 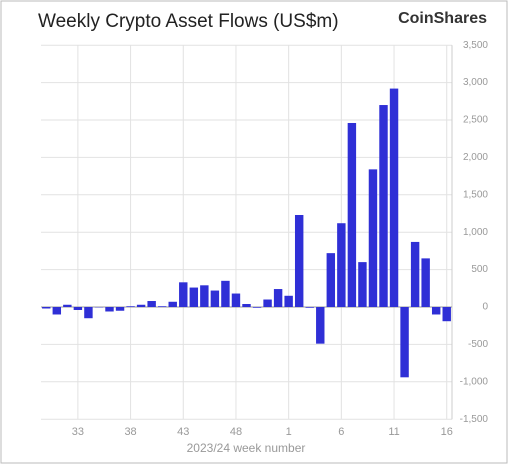 What do you see at coordinates (475, 120) in the screenshot?
I see `y-tick-label: 2,500` at bounding box center [475, 120].